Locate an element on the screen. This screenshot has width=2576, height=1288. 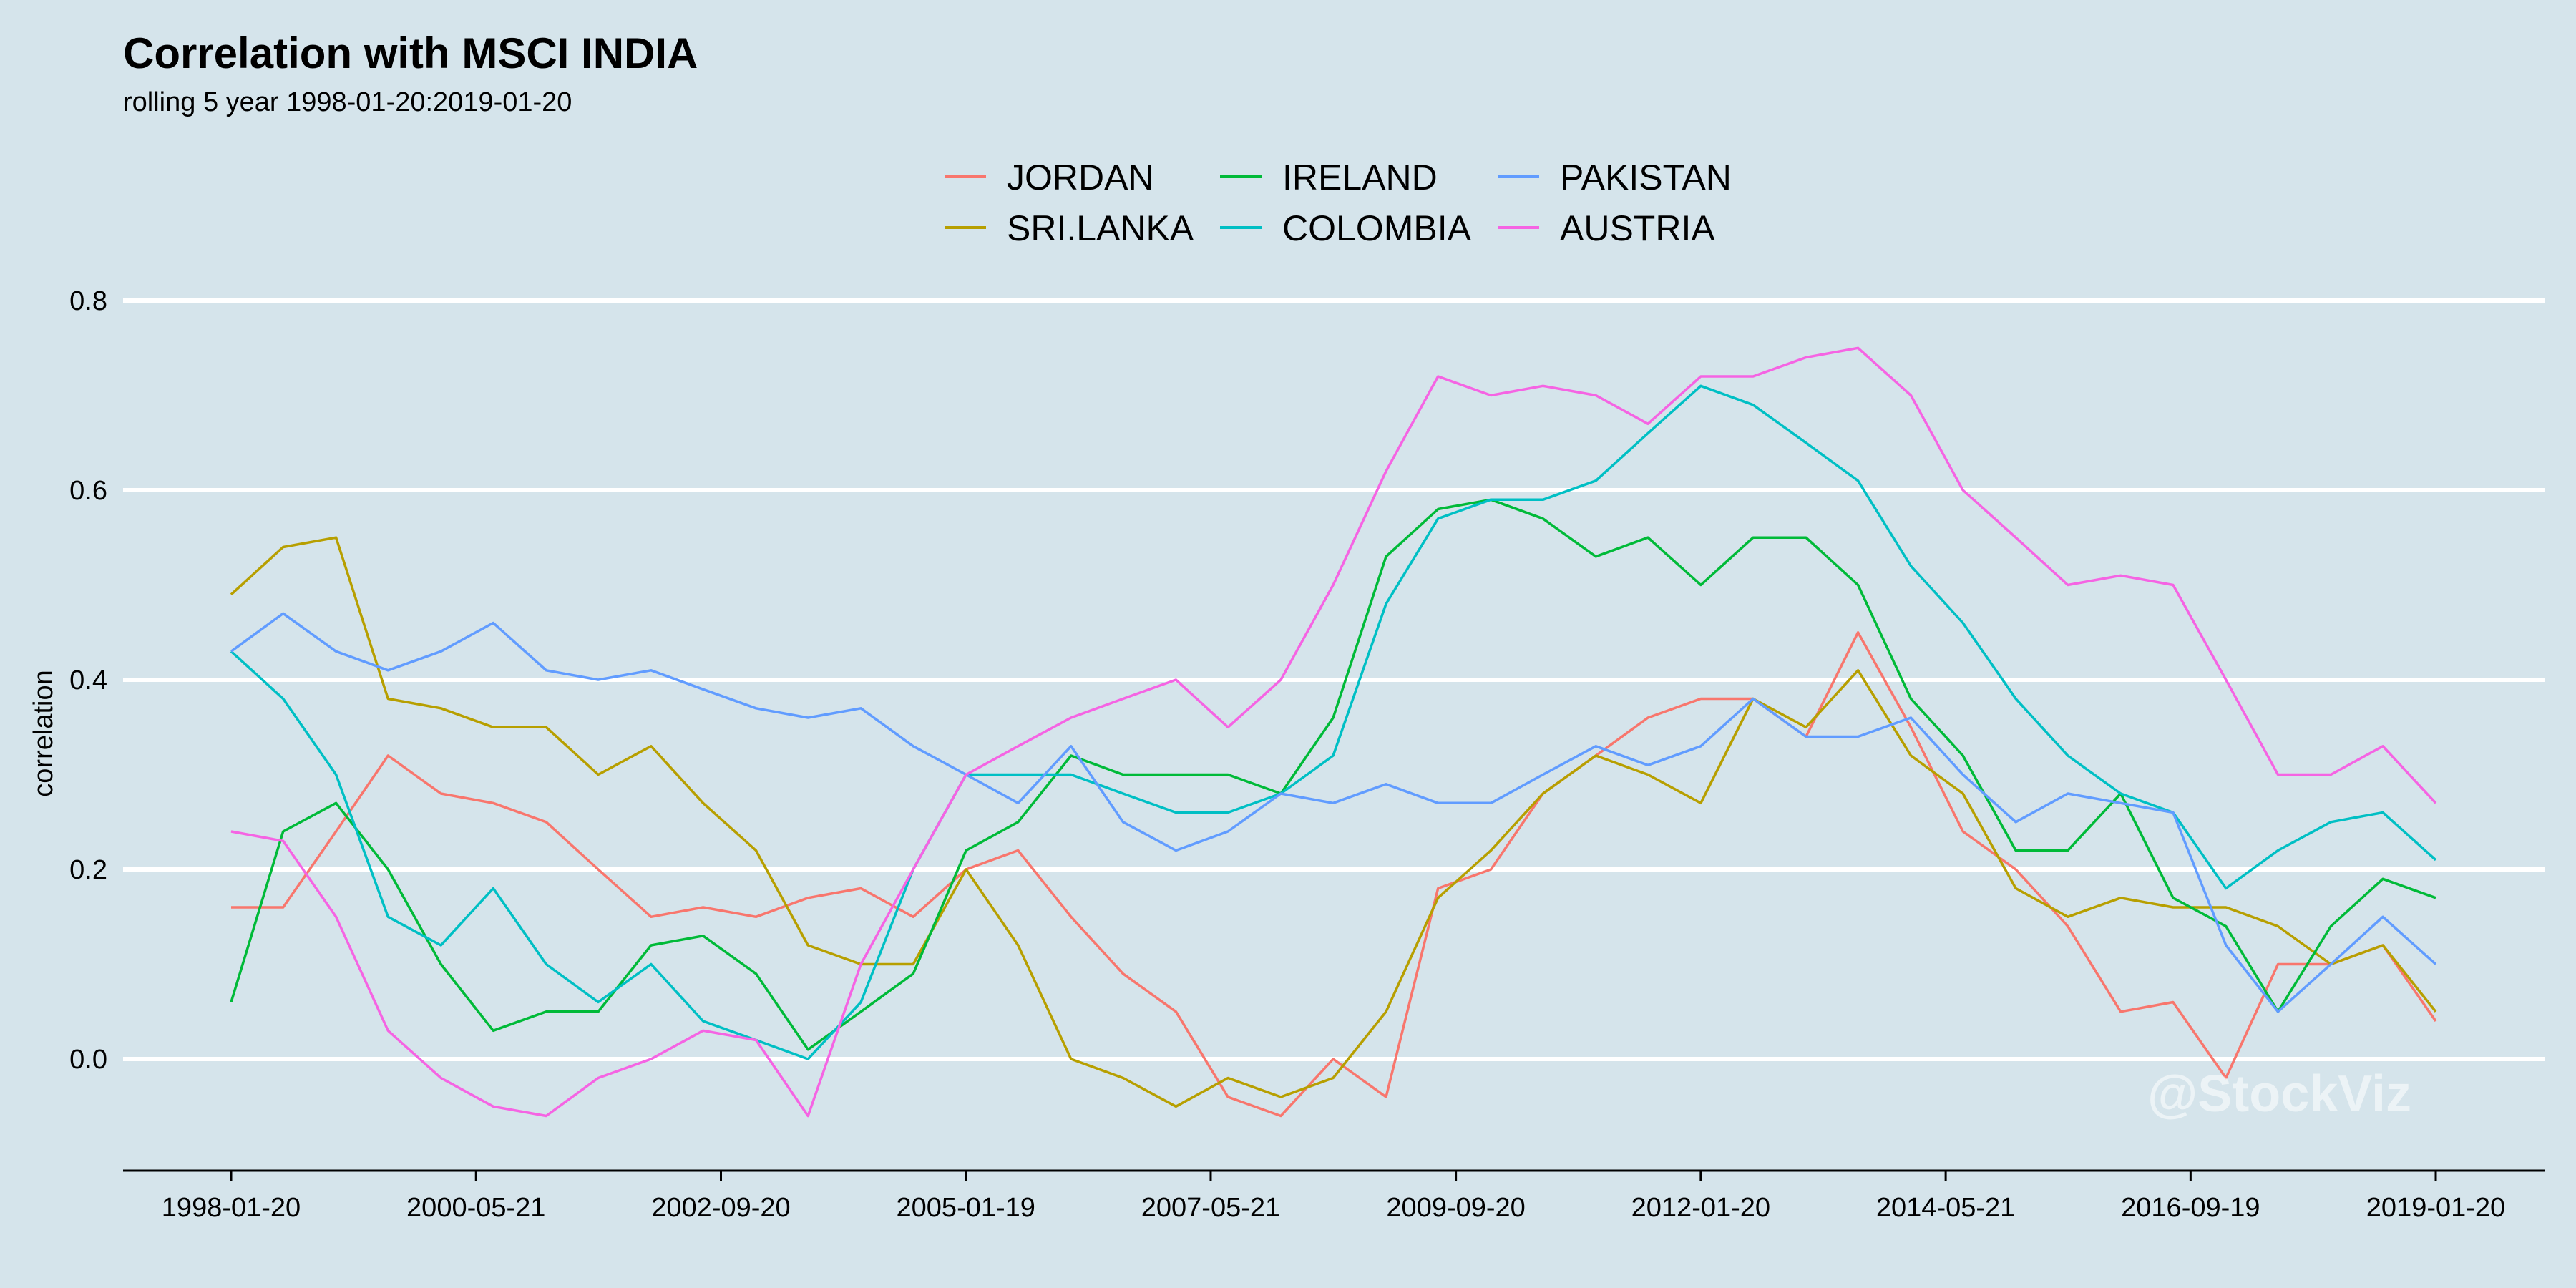
x-tick-label: 2009-09-20 is located at coordinates (1455, 1208).